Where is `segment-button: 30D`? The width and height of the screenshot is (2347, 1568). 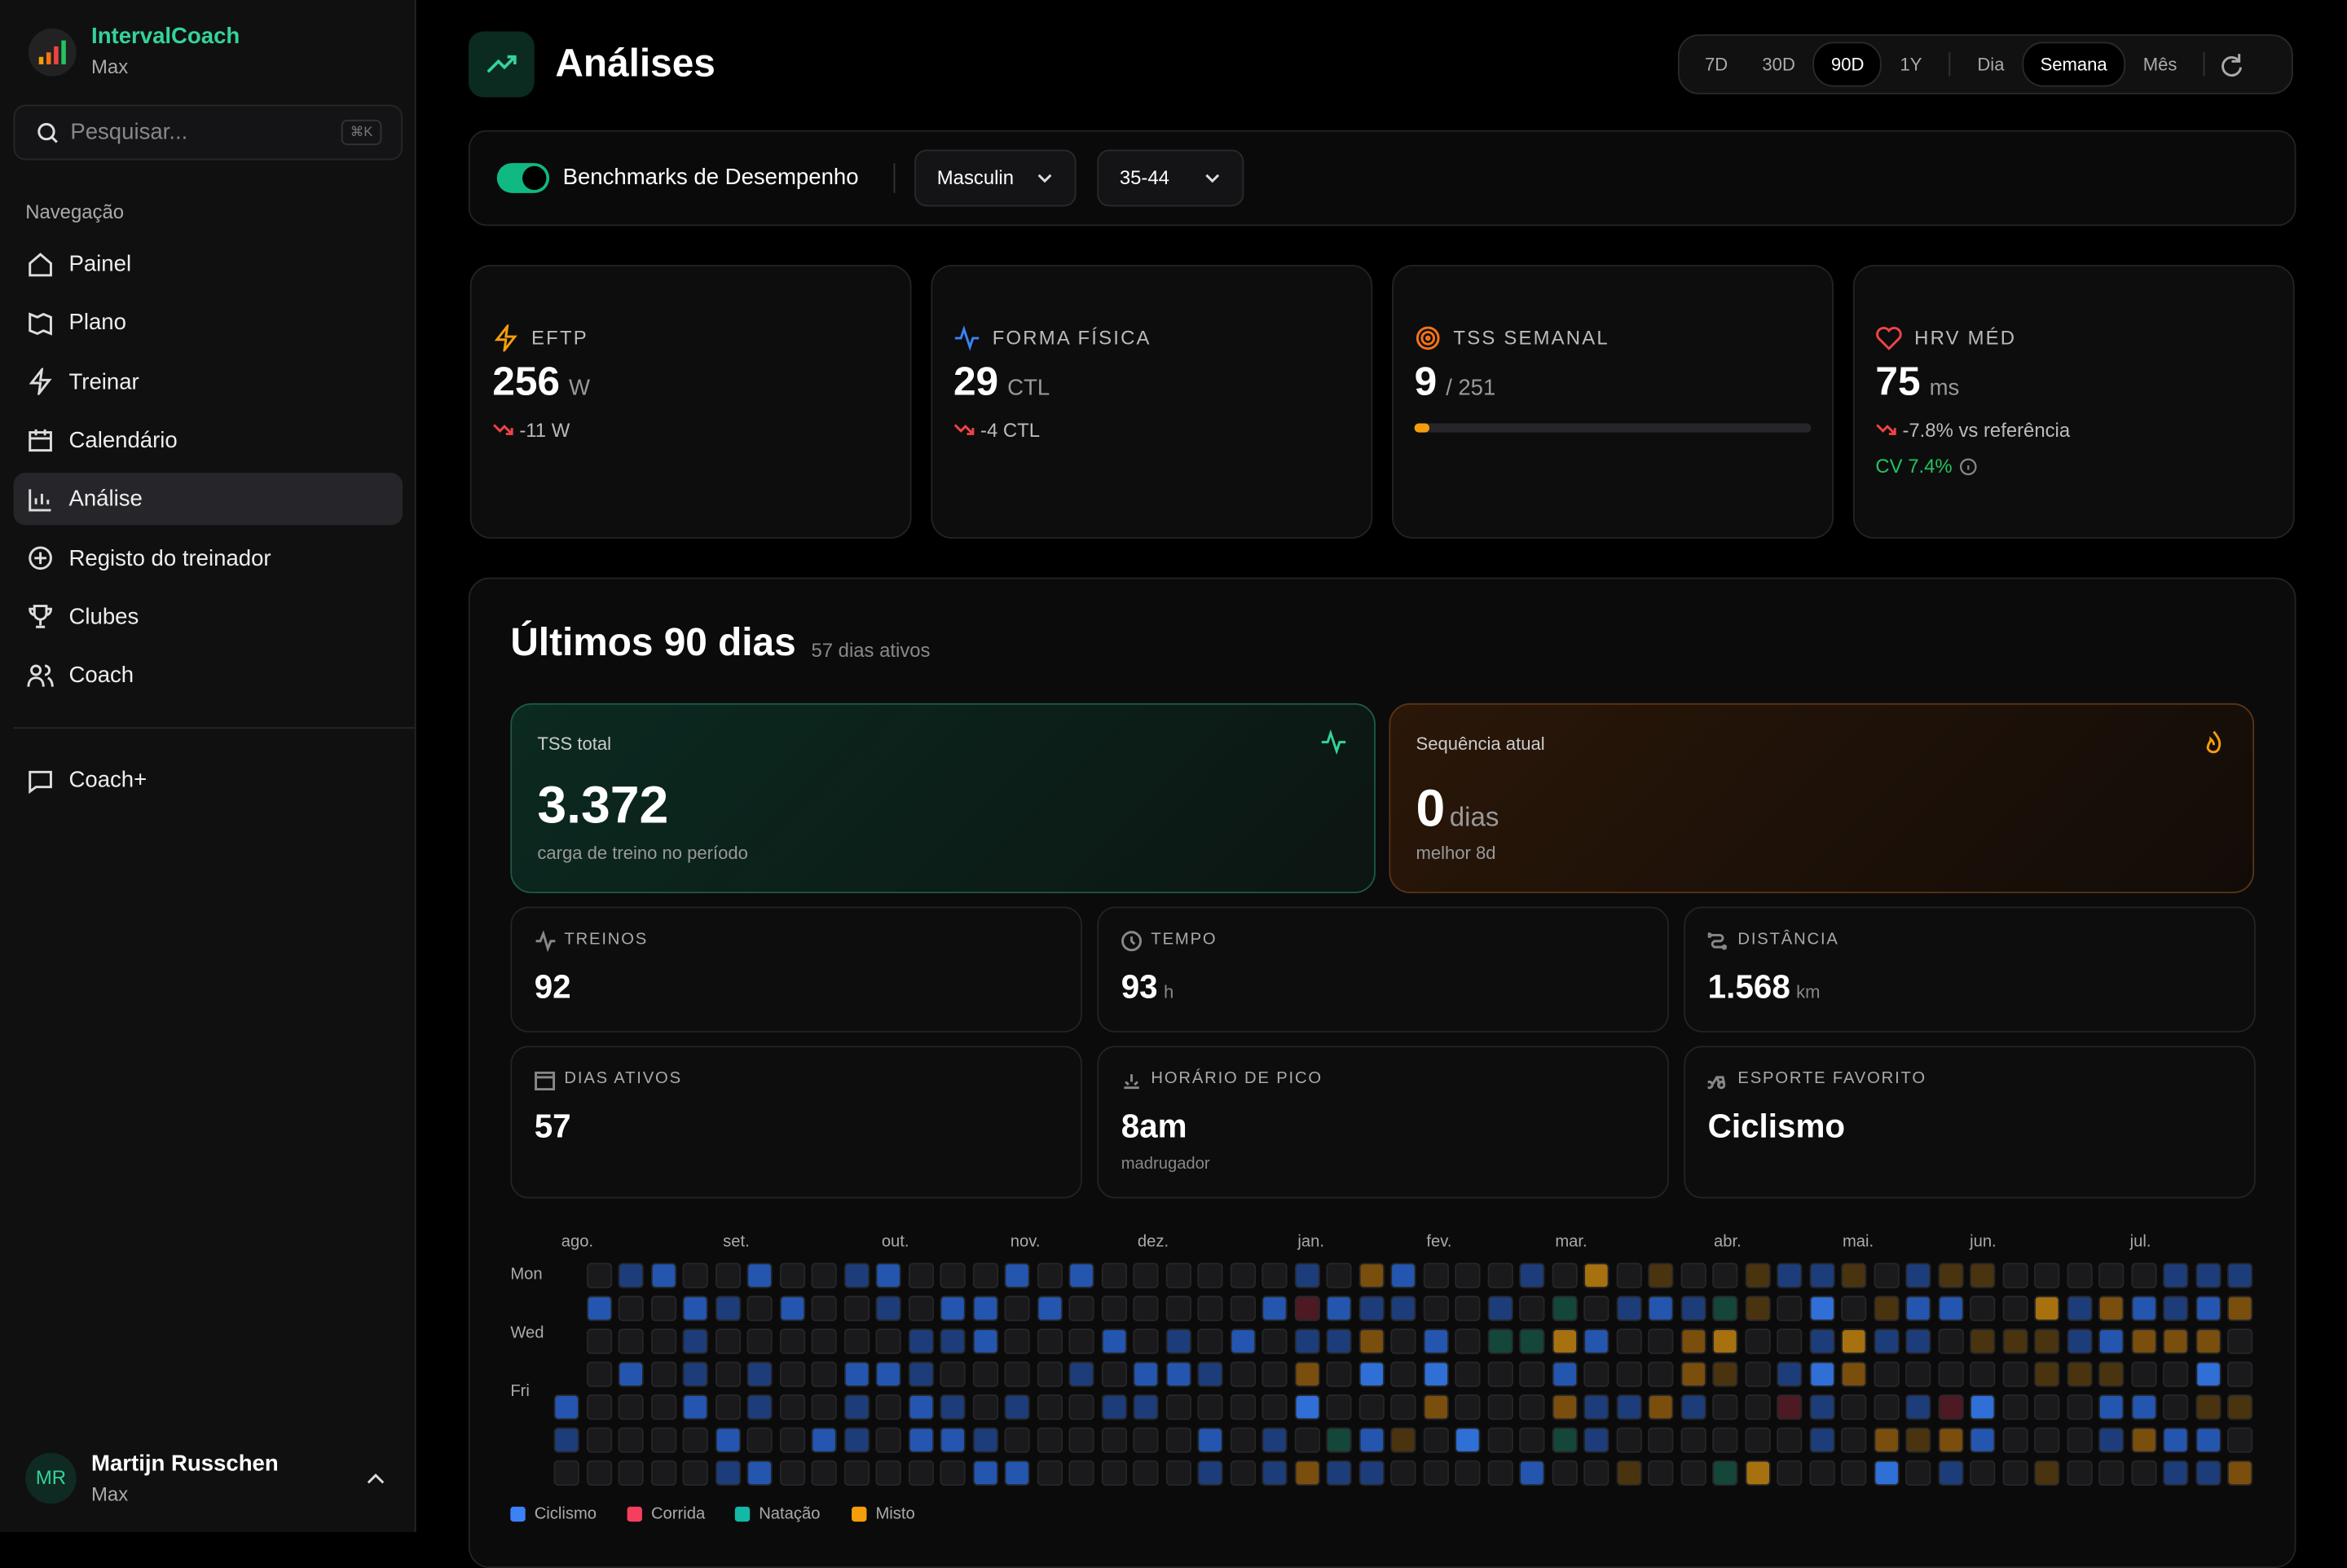
segment-button: 30D is located at coordinates (1779, 64).